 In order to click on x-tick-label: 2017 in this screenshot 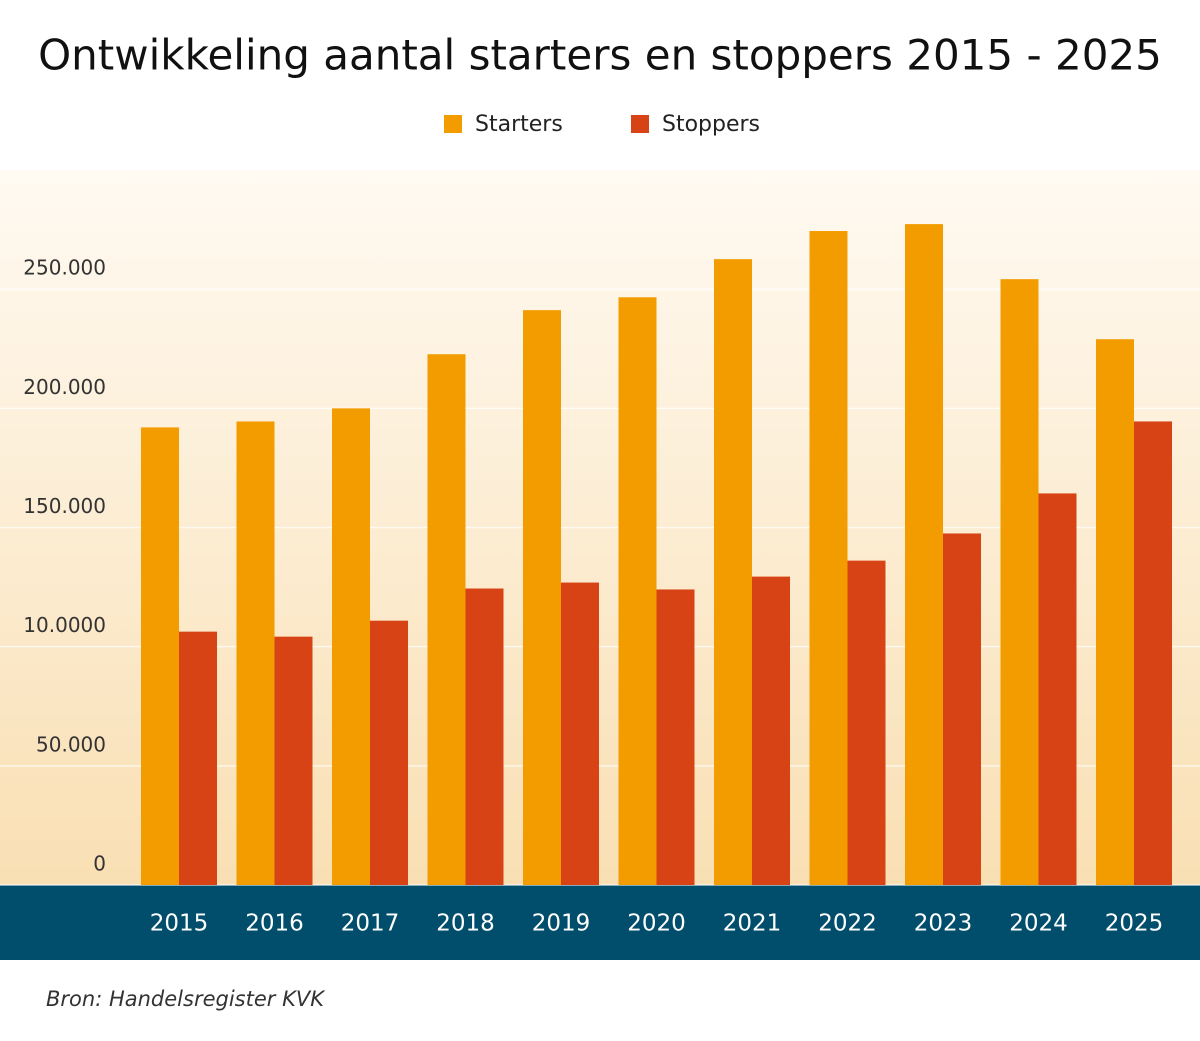, I will do `click(370, 924)`.